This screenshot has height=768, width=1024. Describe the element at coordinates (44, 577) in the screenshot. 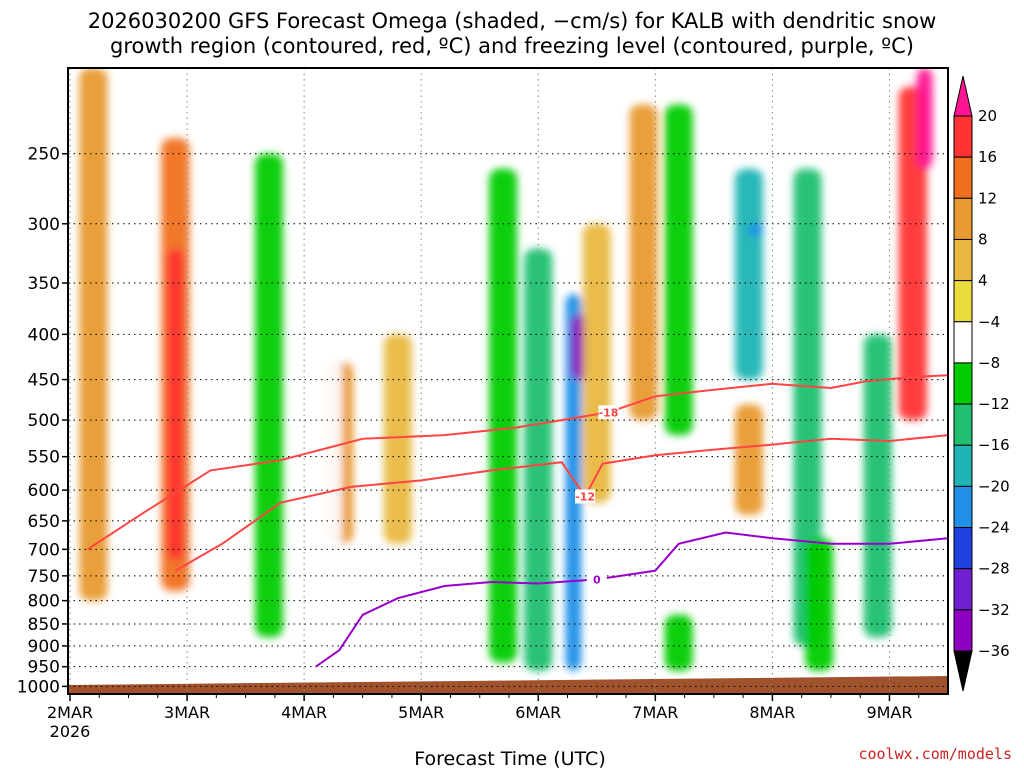

I see `y-tick-750: 750` at that location.